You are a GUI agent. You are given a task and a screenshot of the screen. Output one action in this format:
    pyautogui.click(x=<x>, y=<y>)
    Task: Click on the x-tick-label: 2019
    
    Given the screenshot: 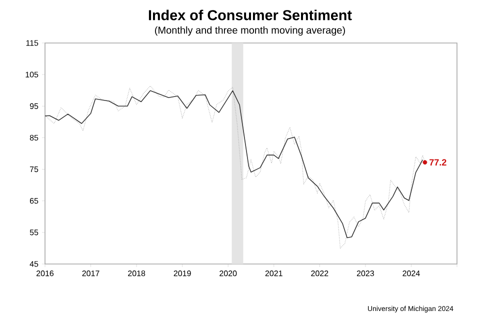 What is the action you would take?
    pyautogui.click(x=182, y=273)
    